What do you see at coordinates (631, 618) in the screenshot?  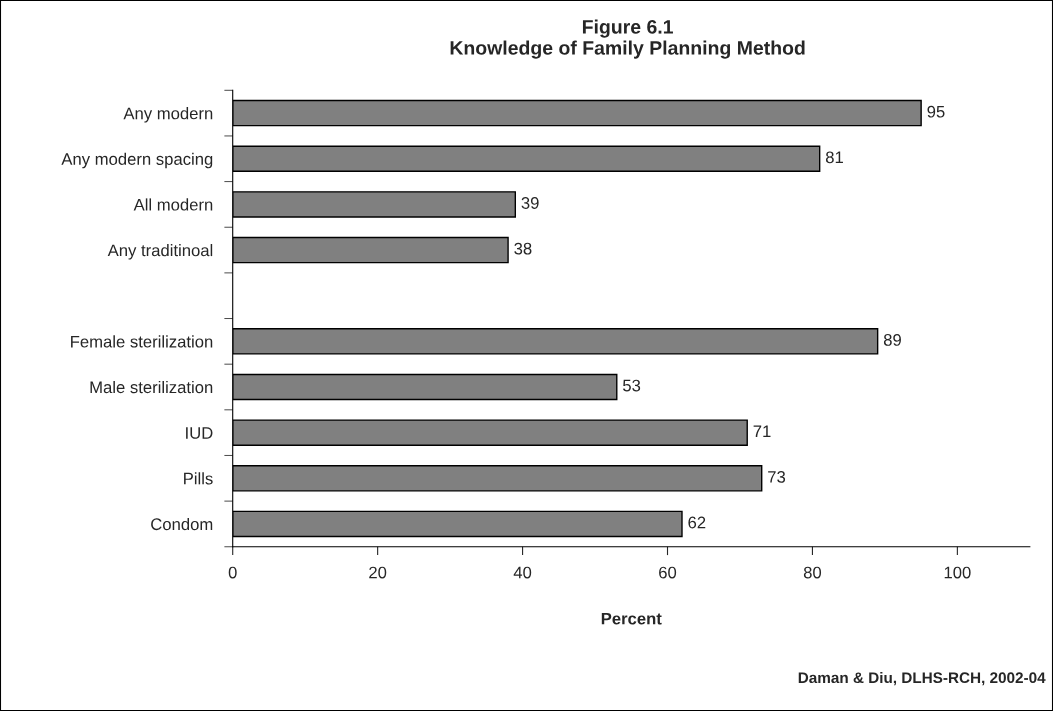 I see `x-axis-title: Percent` at bounding box center [631, 618].